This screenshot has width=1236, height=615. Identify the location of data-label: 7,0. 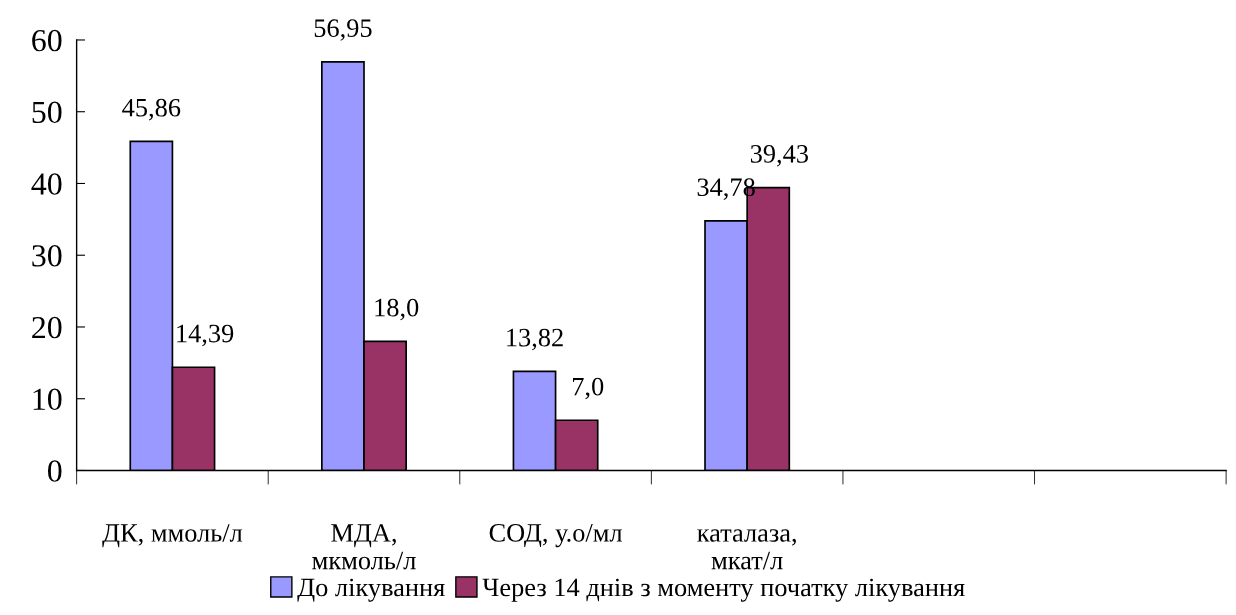
(588, 388).